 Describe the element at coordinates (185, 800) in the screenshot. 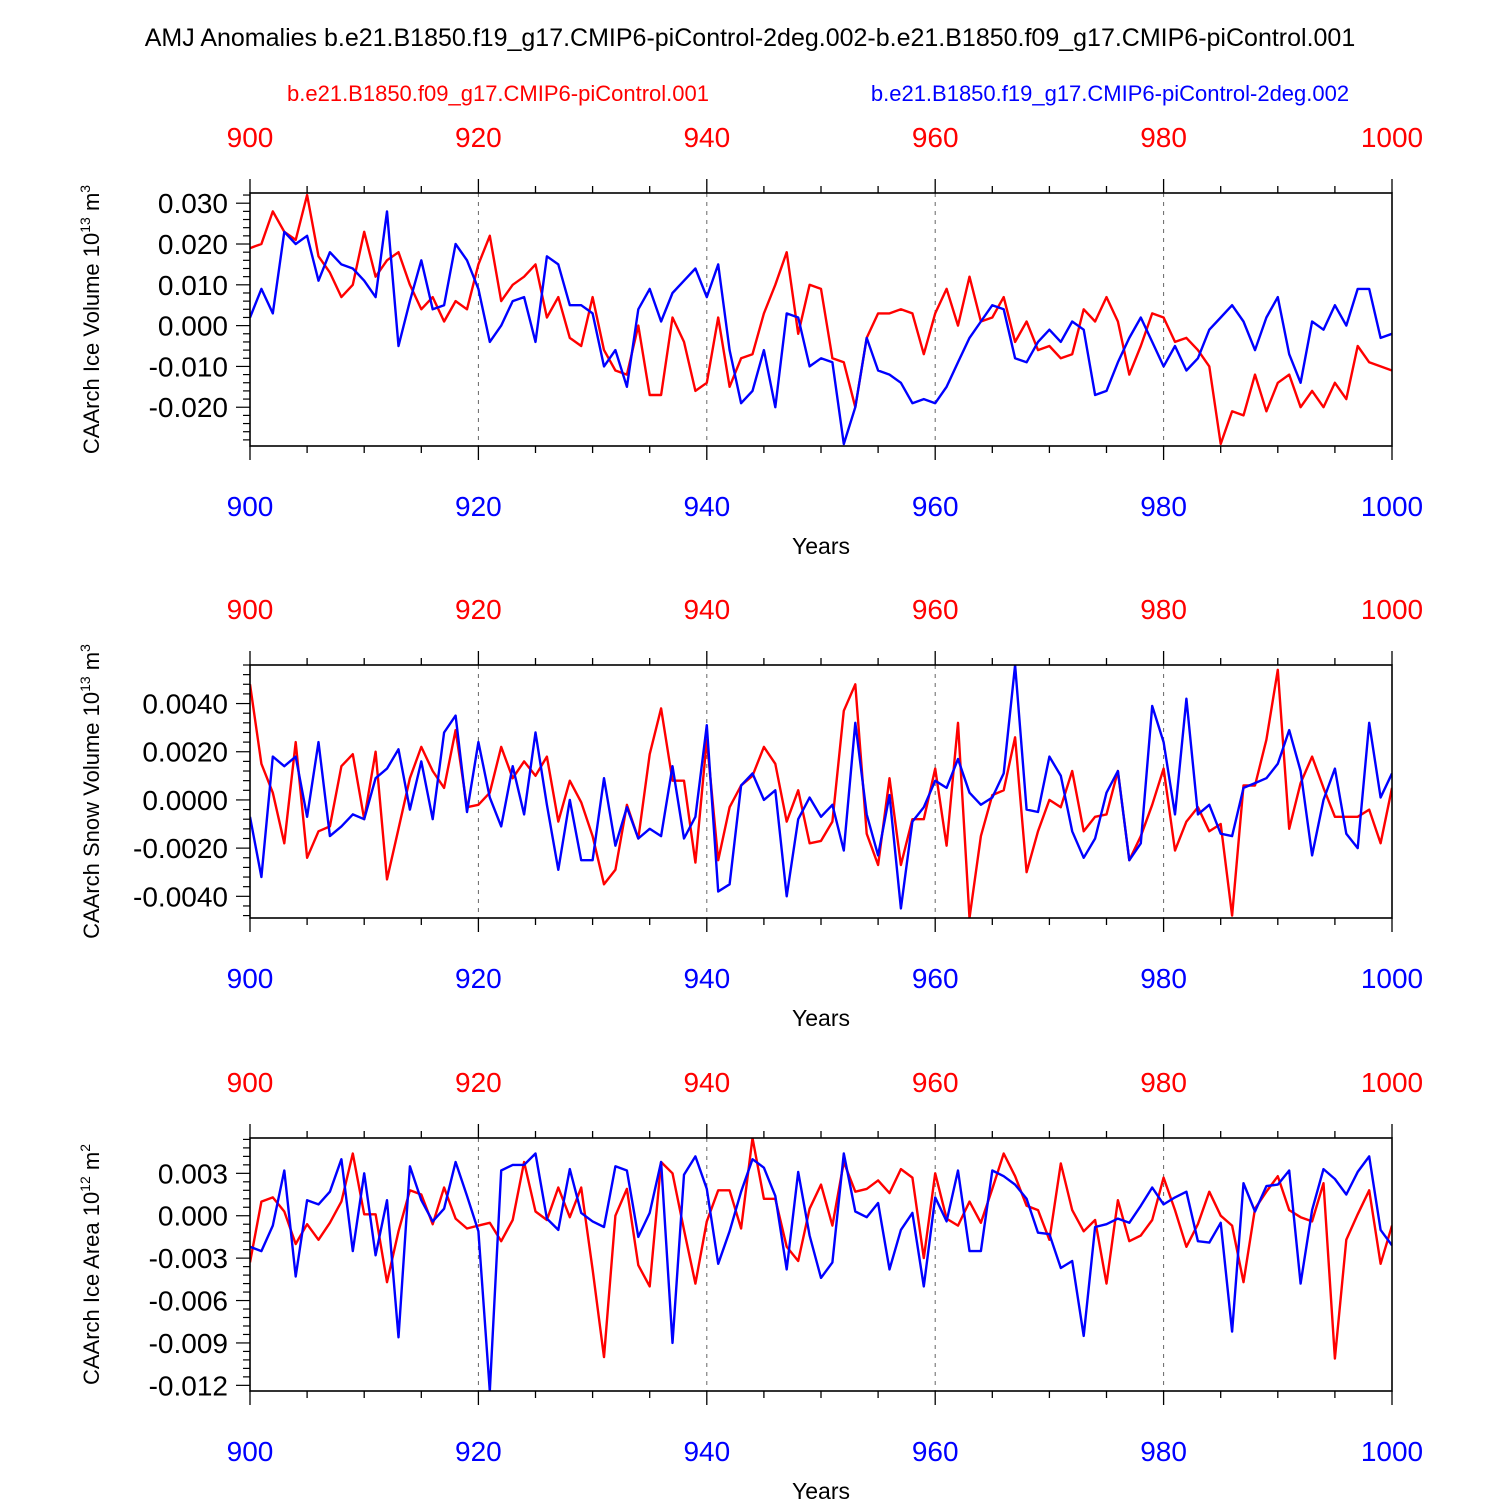

I see `y-tick-label: 0.0000` at that location.